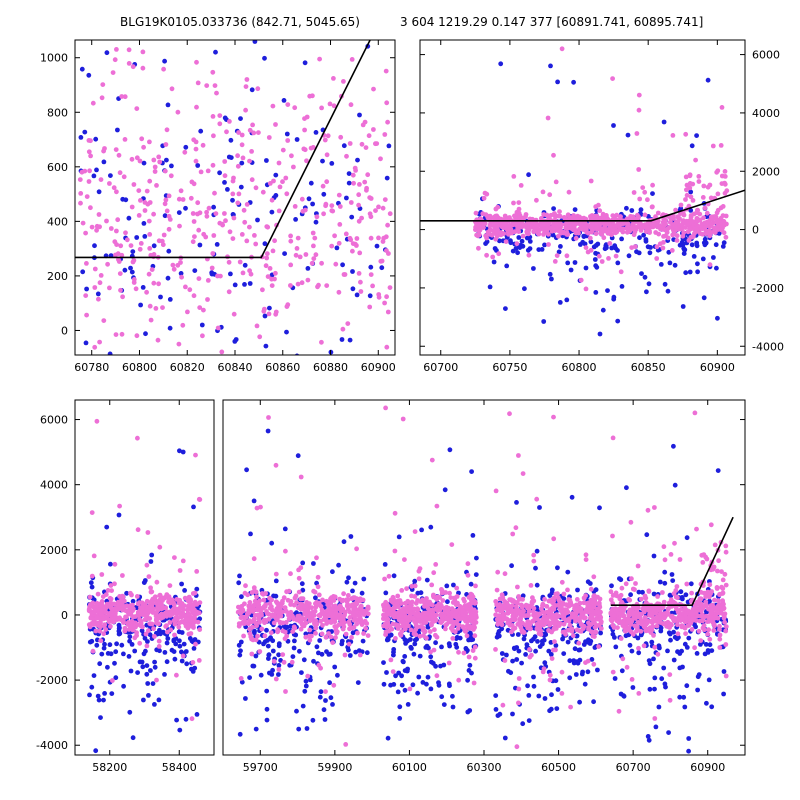 The image size is (800, 800). What do you see at coordinates (57, 112) in the screenshot?
I see `svg-text: 800` at bounding box center [57, 112].